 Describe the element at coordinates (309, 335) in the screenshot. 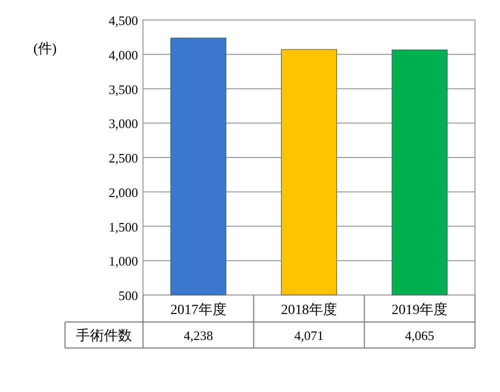

I see `data-label: 4,071` at that location.